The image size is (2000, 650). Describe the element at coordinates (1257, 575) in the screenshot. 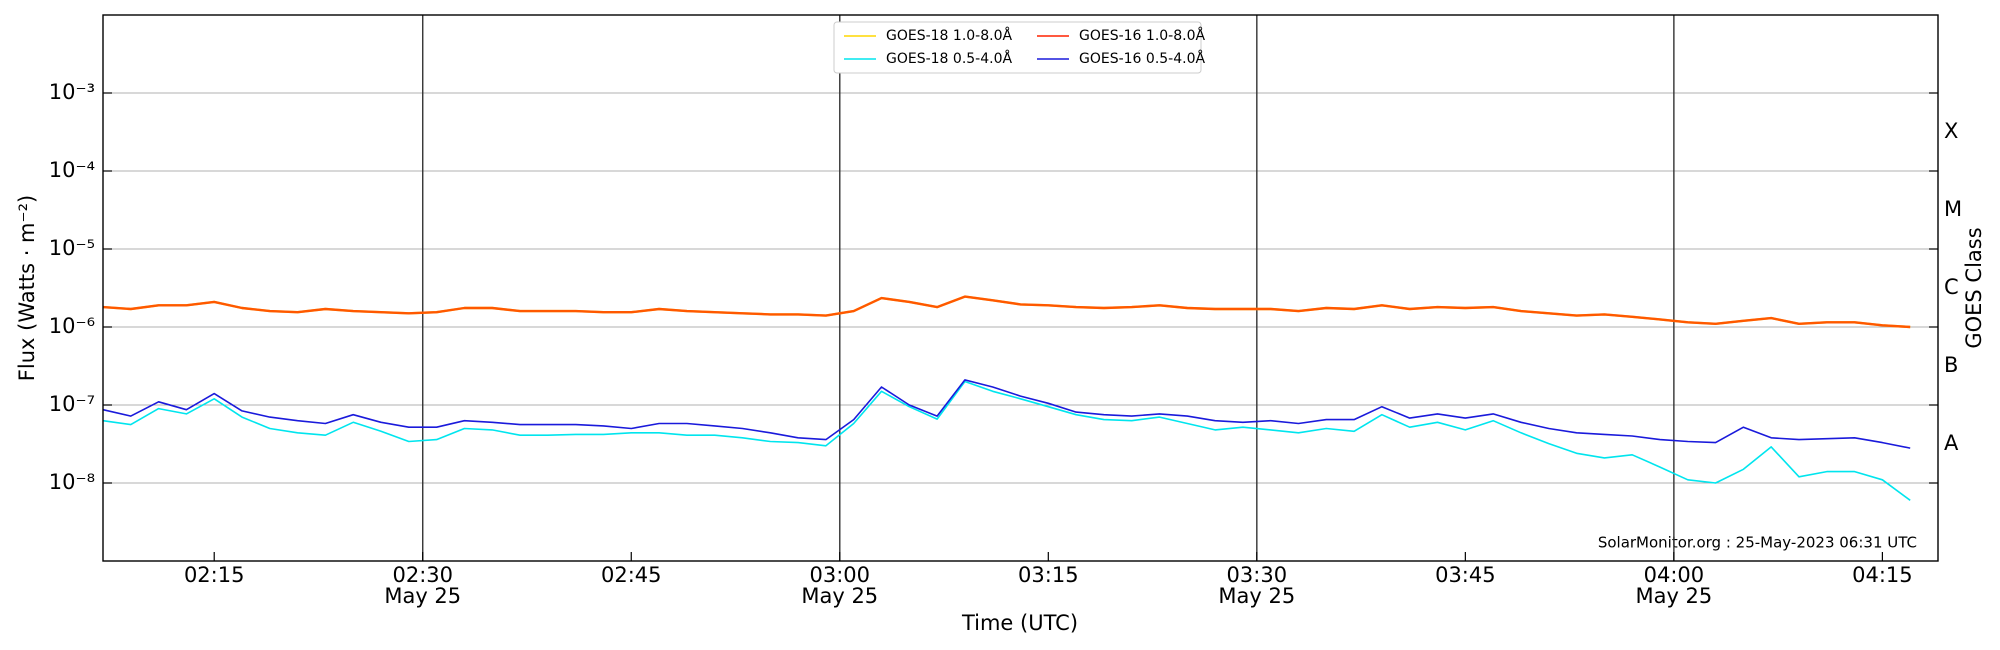

I see `x-tick-label: 03:30` at that location.